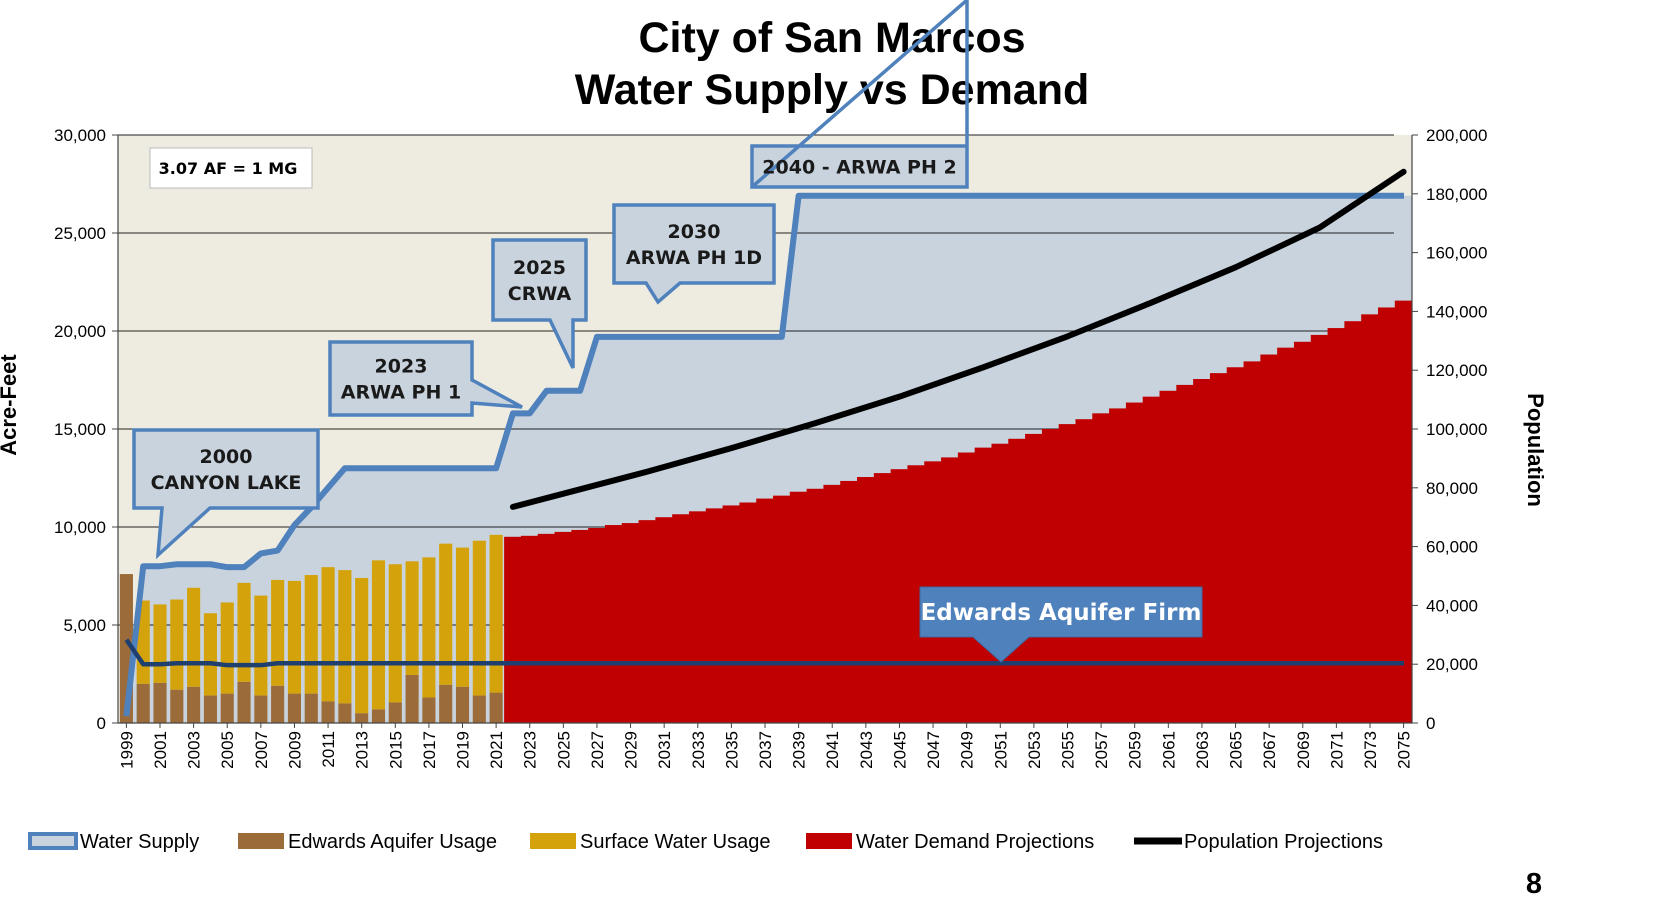 Image resolution: width=1664 pixels, height=914 pixels. I want to click on x-tick-label: 2005, so click(227, 750).